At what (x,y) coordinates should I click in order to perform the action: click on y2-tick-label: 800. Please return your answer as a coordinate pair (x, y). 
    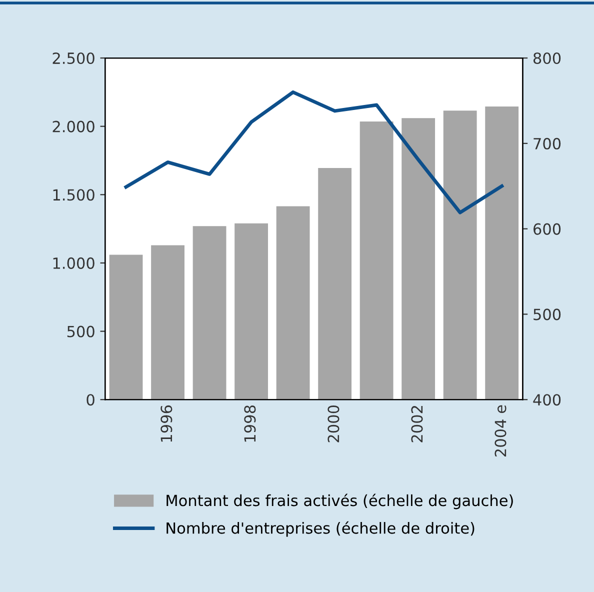
    Looking at the image, I should click on (547, 58).